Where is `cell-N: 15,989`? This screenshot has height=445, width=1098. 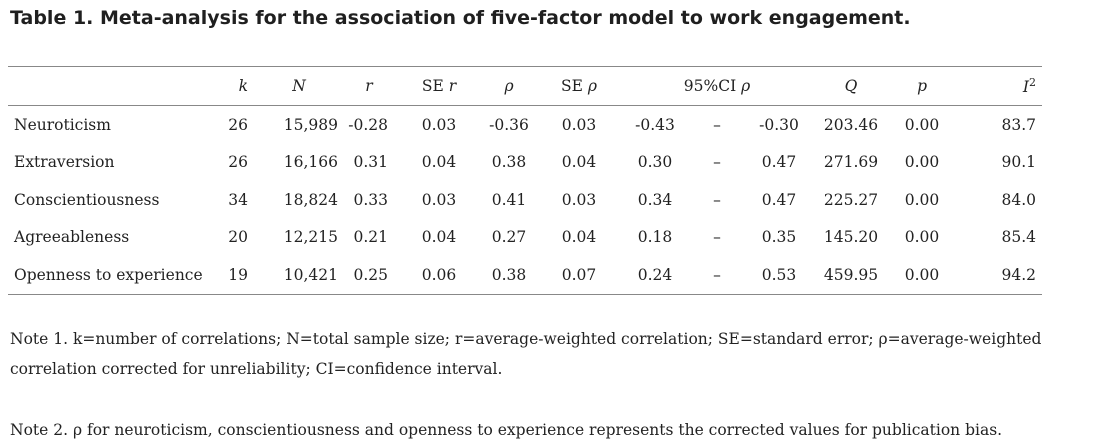 cell-N: 15,989 is located at coordinates (310, 124).